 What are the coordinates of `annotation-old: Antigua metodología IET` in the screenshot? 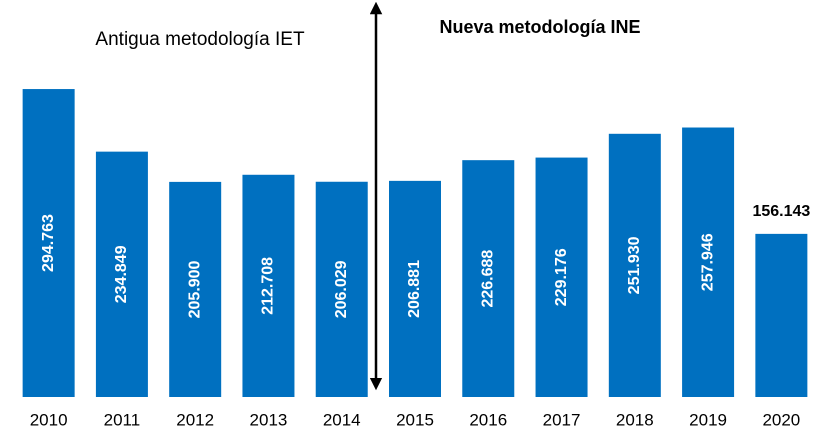 It's located at (200, 39).